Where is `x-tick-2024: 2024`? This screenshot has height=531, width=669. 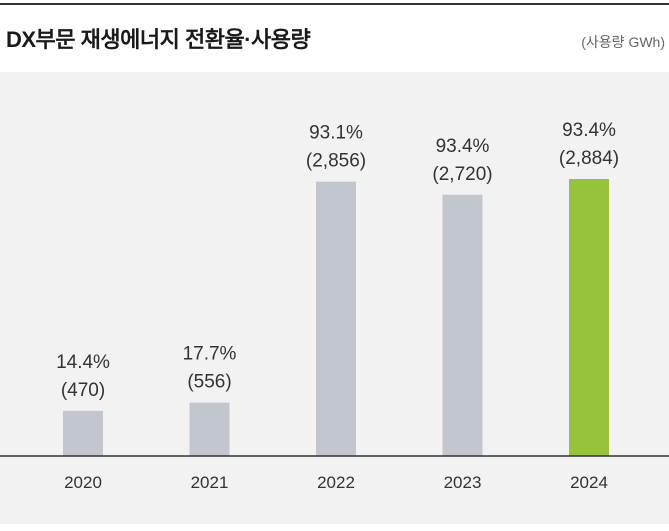 x-tick-2024: 2024 is located at coordinates (589, 482).